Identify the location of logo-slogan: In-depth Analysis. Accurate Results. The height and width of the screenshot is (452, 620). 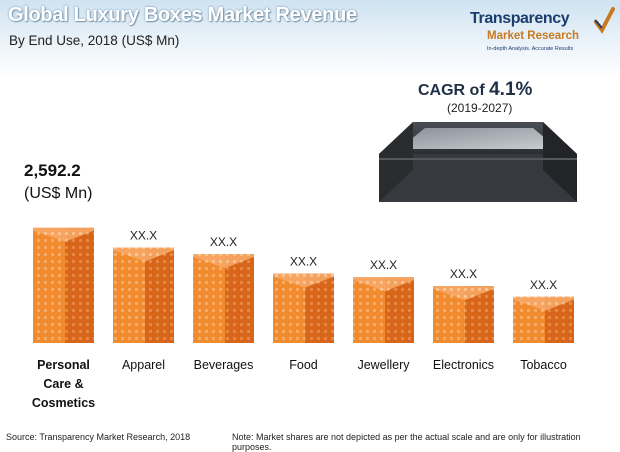
(530, 49).